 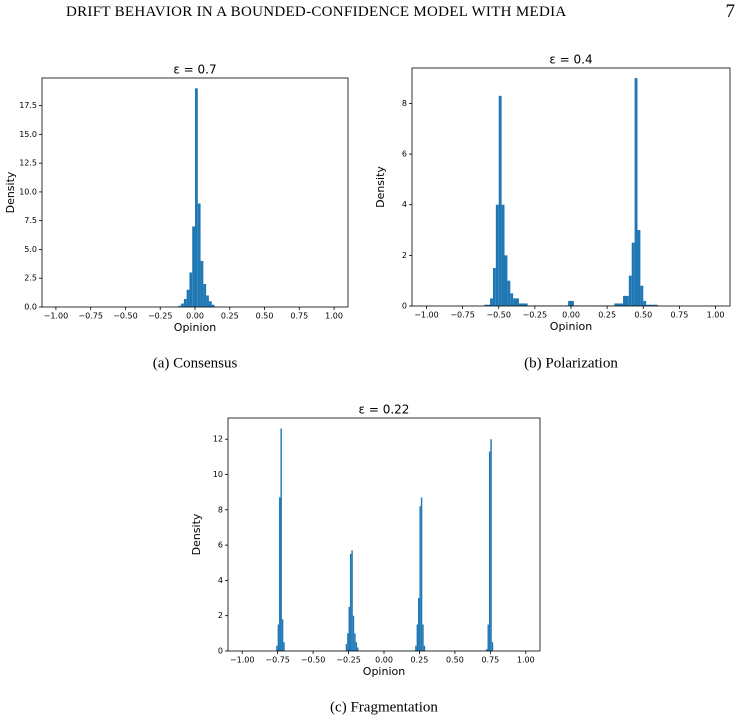 I want to click on page-number: 7, so click(x=730, y=11).